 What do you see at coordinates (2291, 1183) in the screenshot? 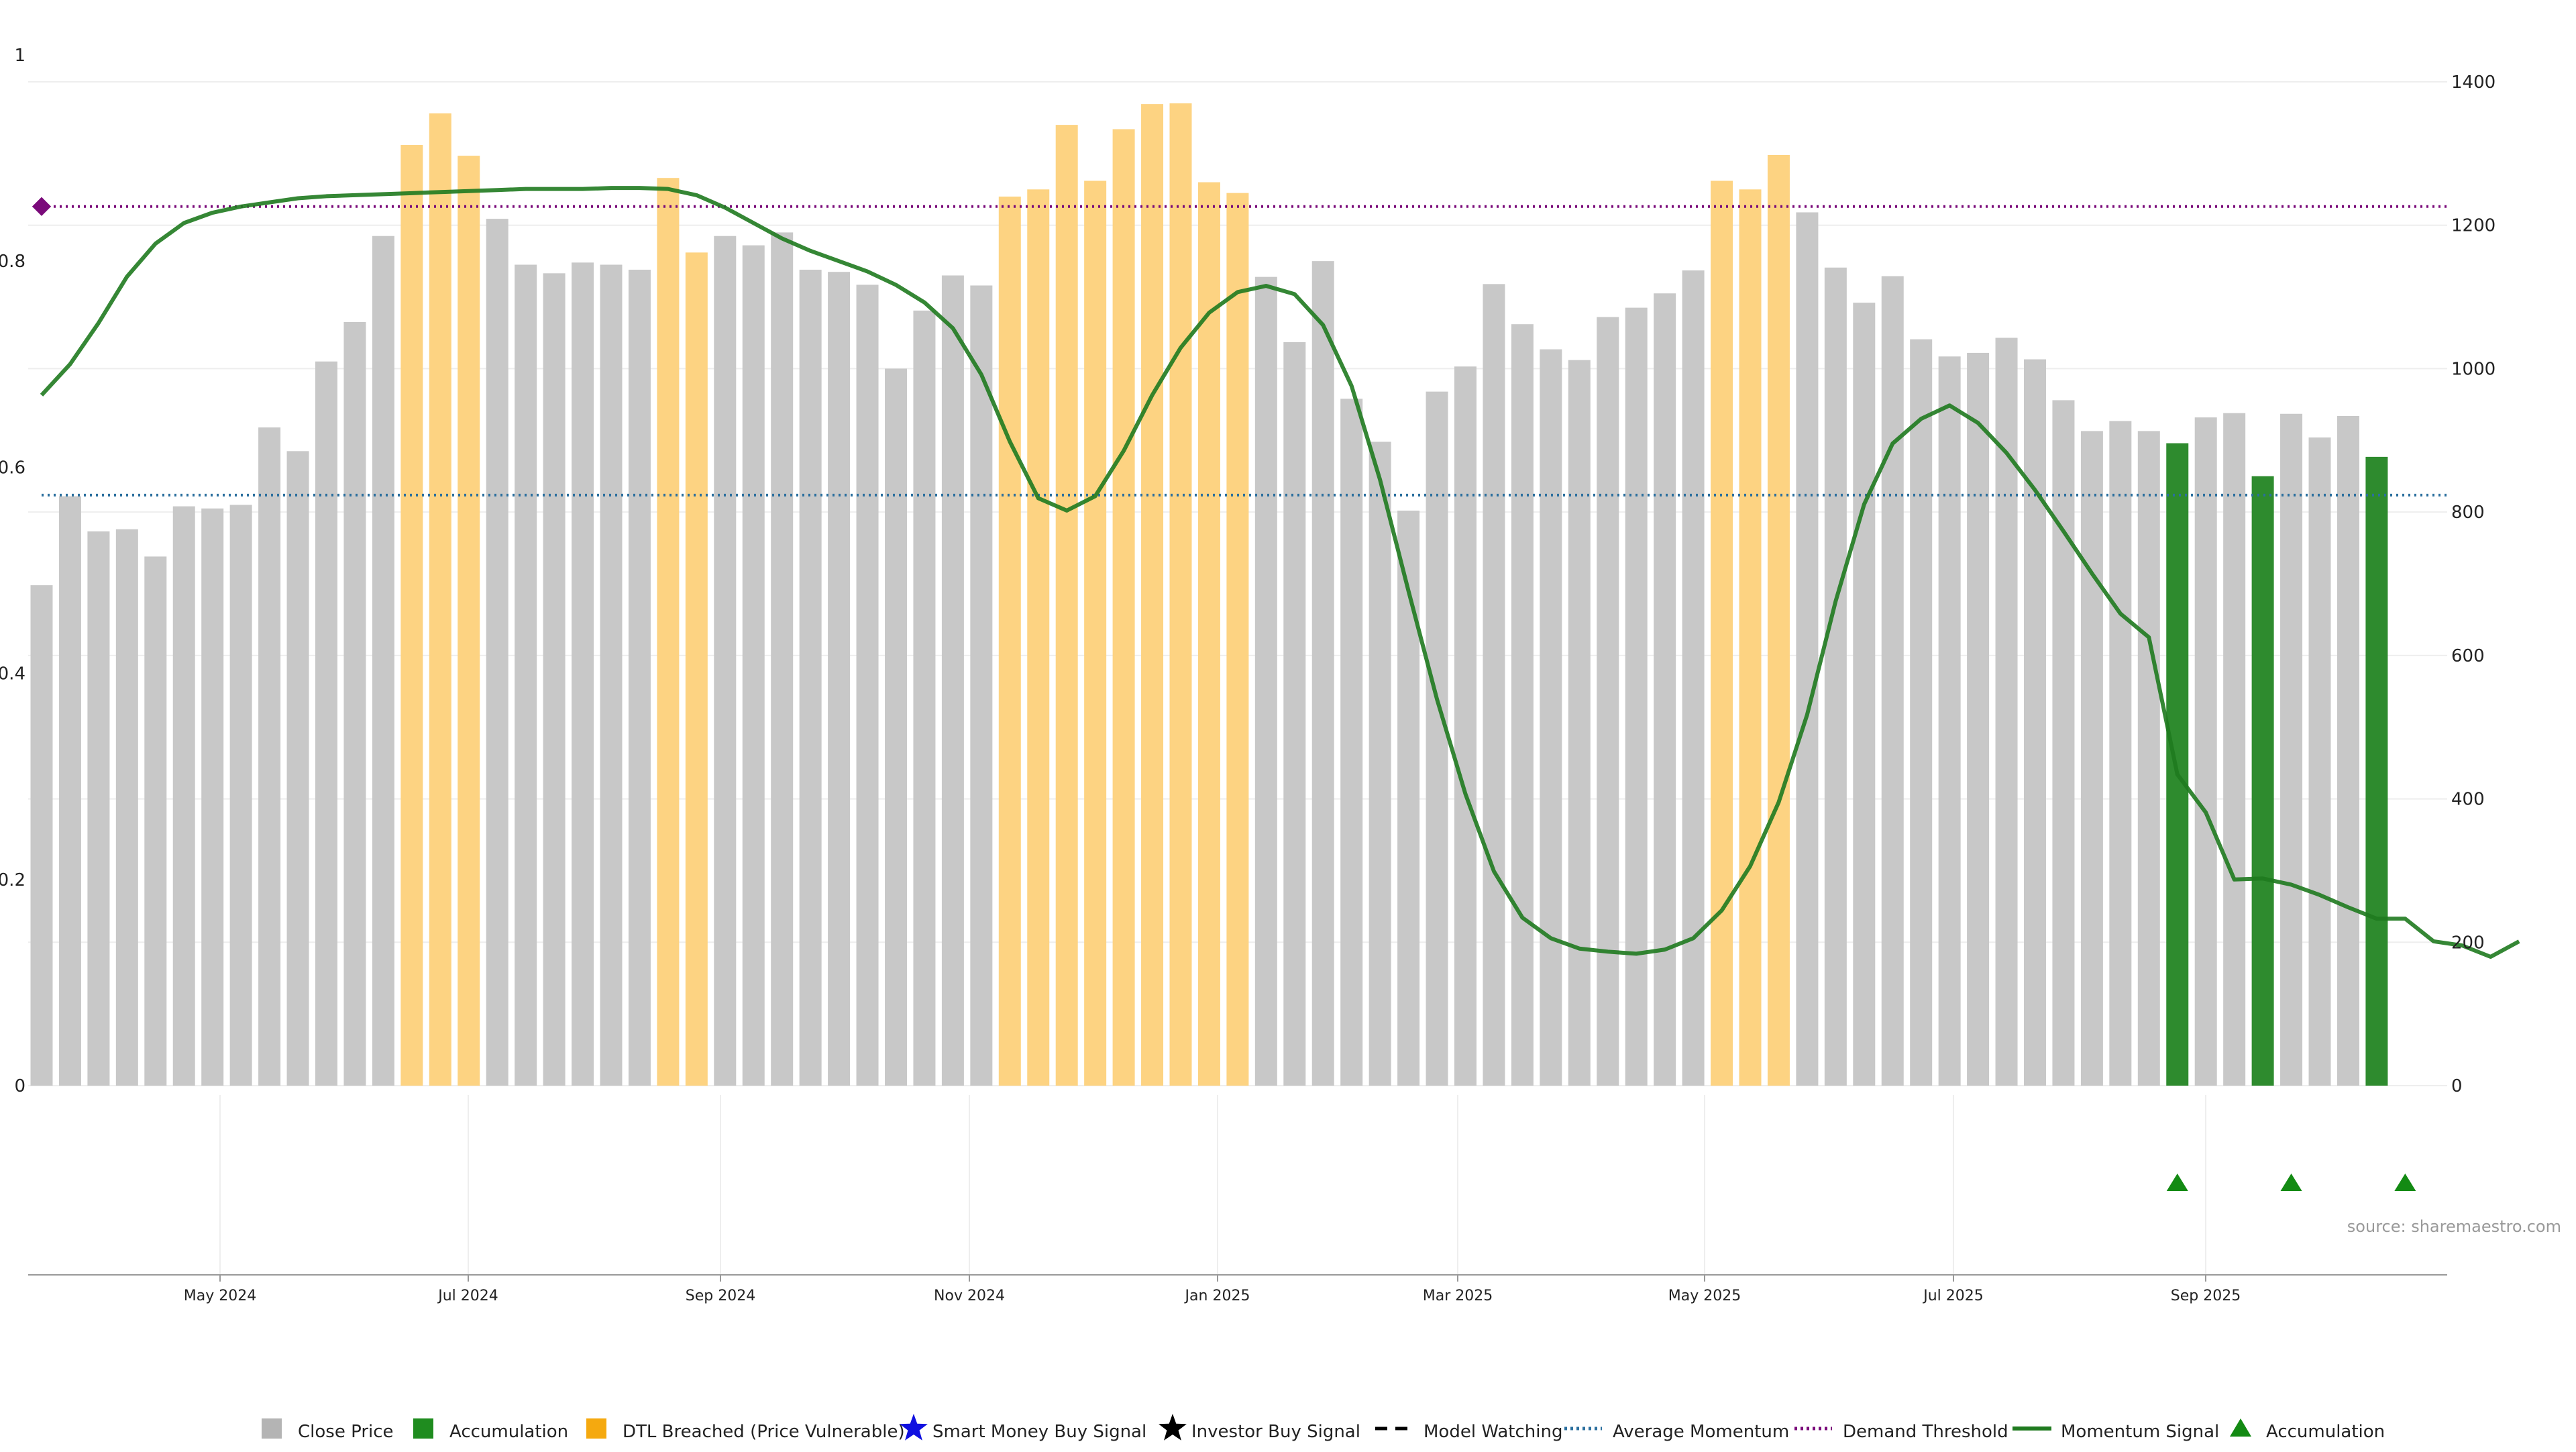
I see `accumulation-markers` at bounding box center [2291, 1183].